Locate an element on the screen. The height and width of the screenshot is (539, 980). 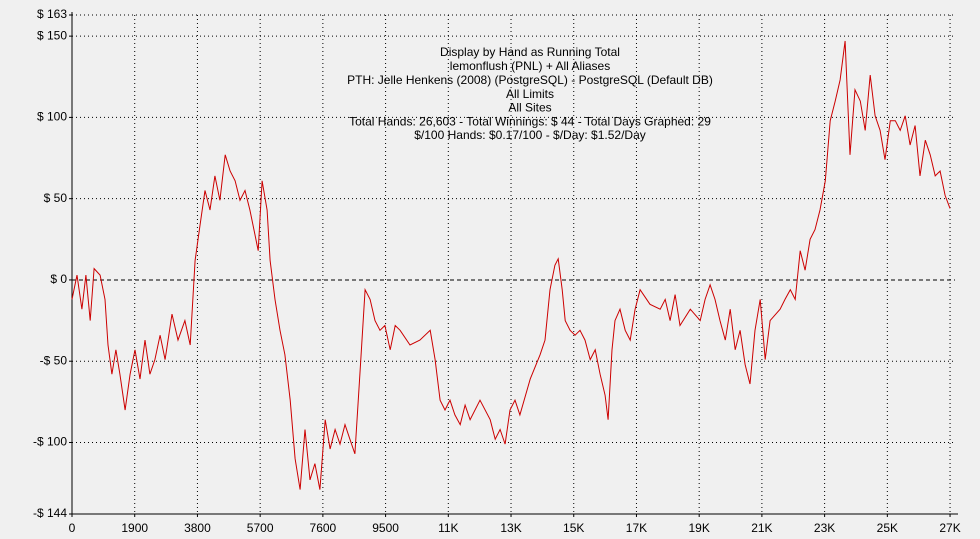
x-tick-label: 15K is located at coordinates (573, 528).